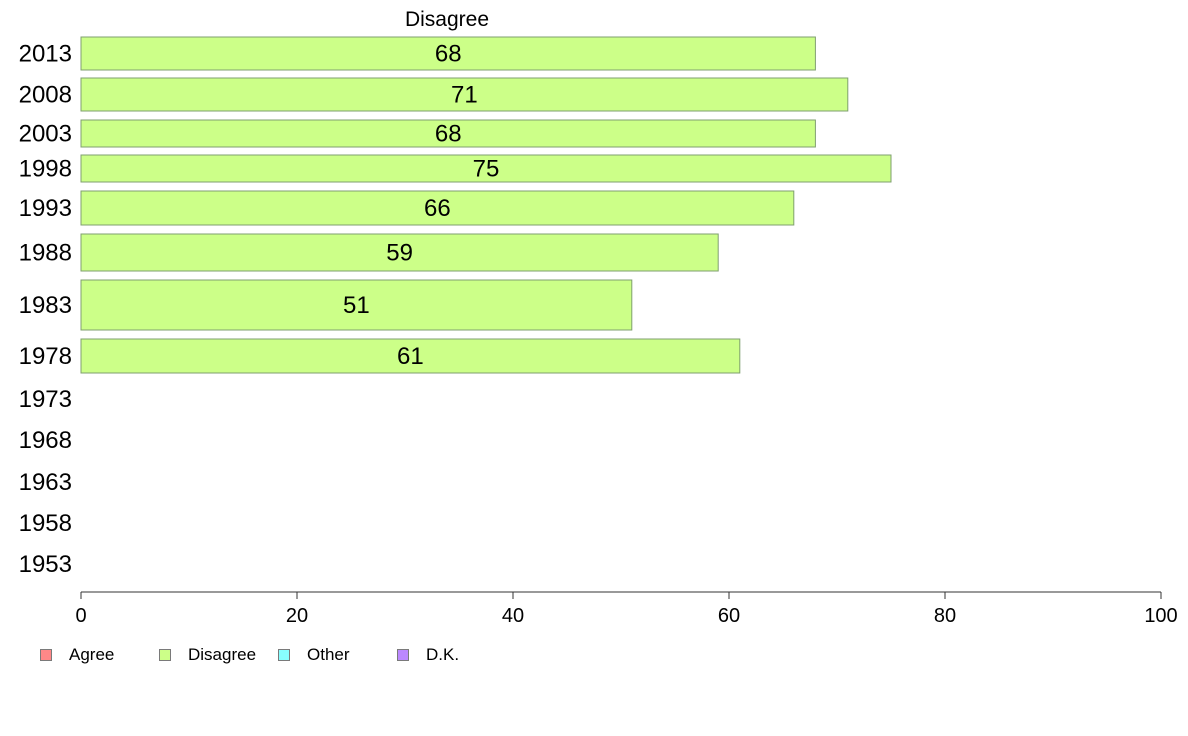 The image size is (1188, 736). I want to click on legend-label: Agree, so click(92, 654).